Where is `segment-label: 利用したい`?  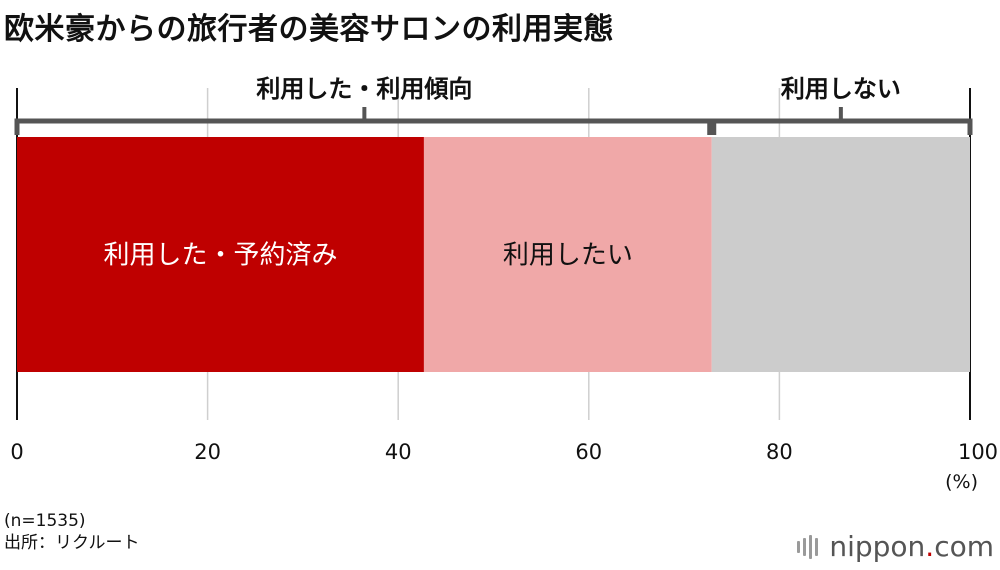 segment-label: 利用したい is located at coordinates (568, 256).